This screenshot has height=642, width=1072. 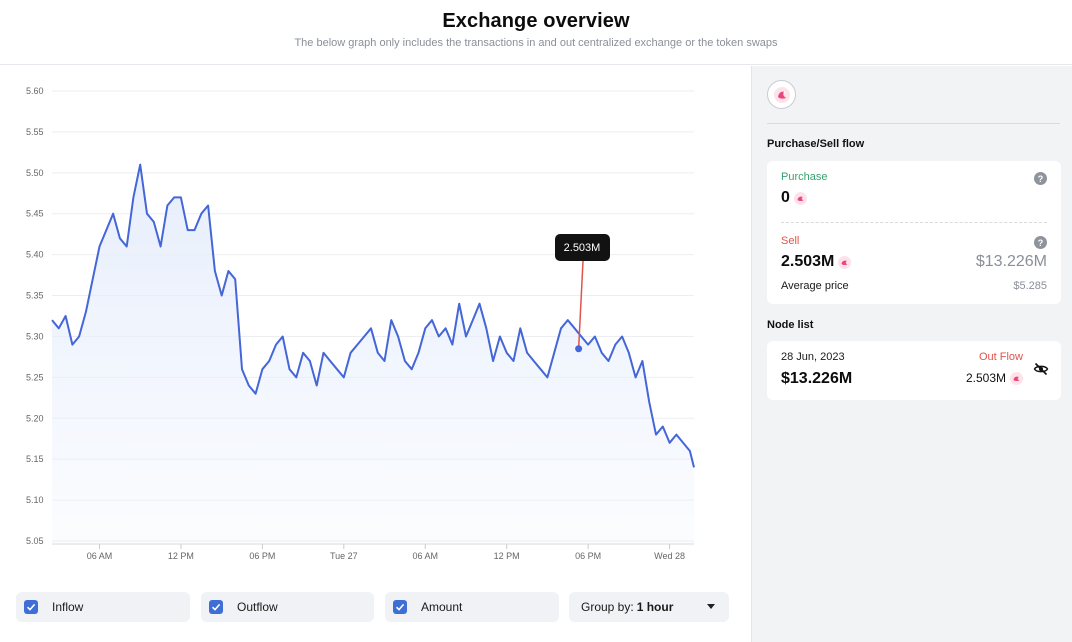 What do you see at coordinates (579, 349) in the screenshot?
I see `tooltip-point` at bounding box center [579, 349].